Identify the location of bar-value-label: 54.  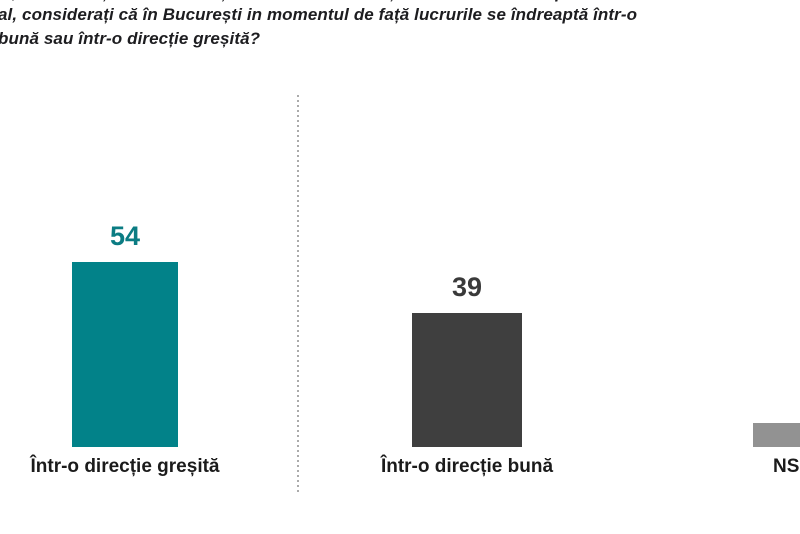
(125, 236).